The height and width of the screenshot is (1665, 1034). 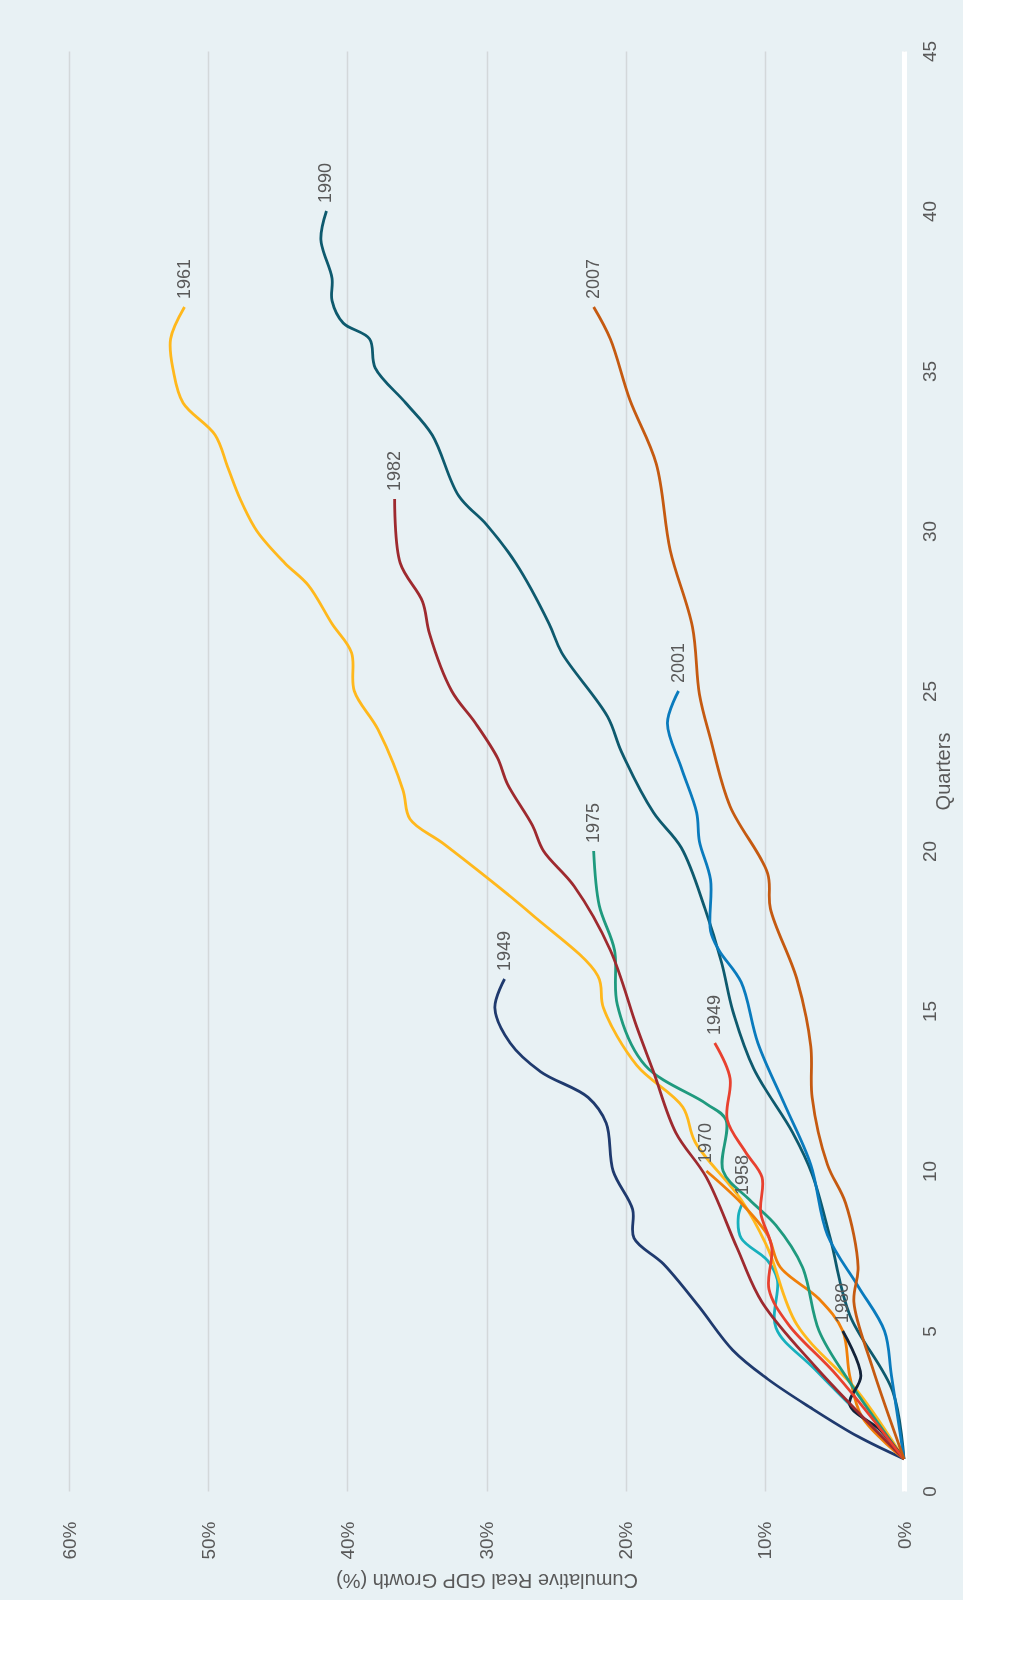 What do you see at coordinates (929, 851) in the screenshot?
I see `y-tick-label: 20` at bounding box center [929, 851].